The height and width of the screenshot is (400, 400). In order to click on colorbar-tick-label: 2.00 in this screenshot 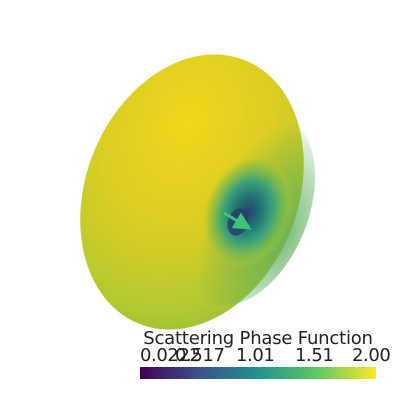, I will do `click(371, 355)`.